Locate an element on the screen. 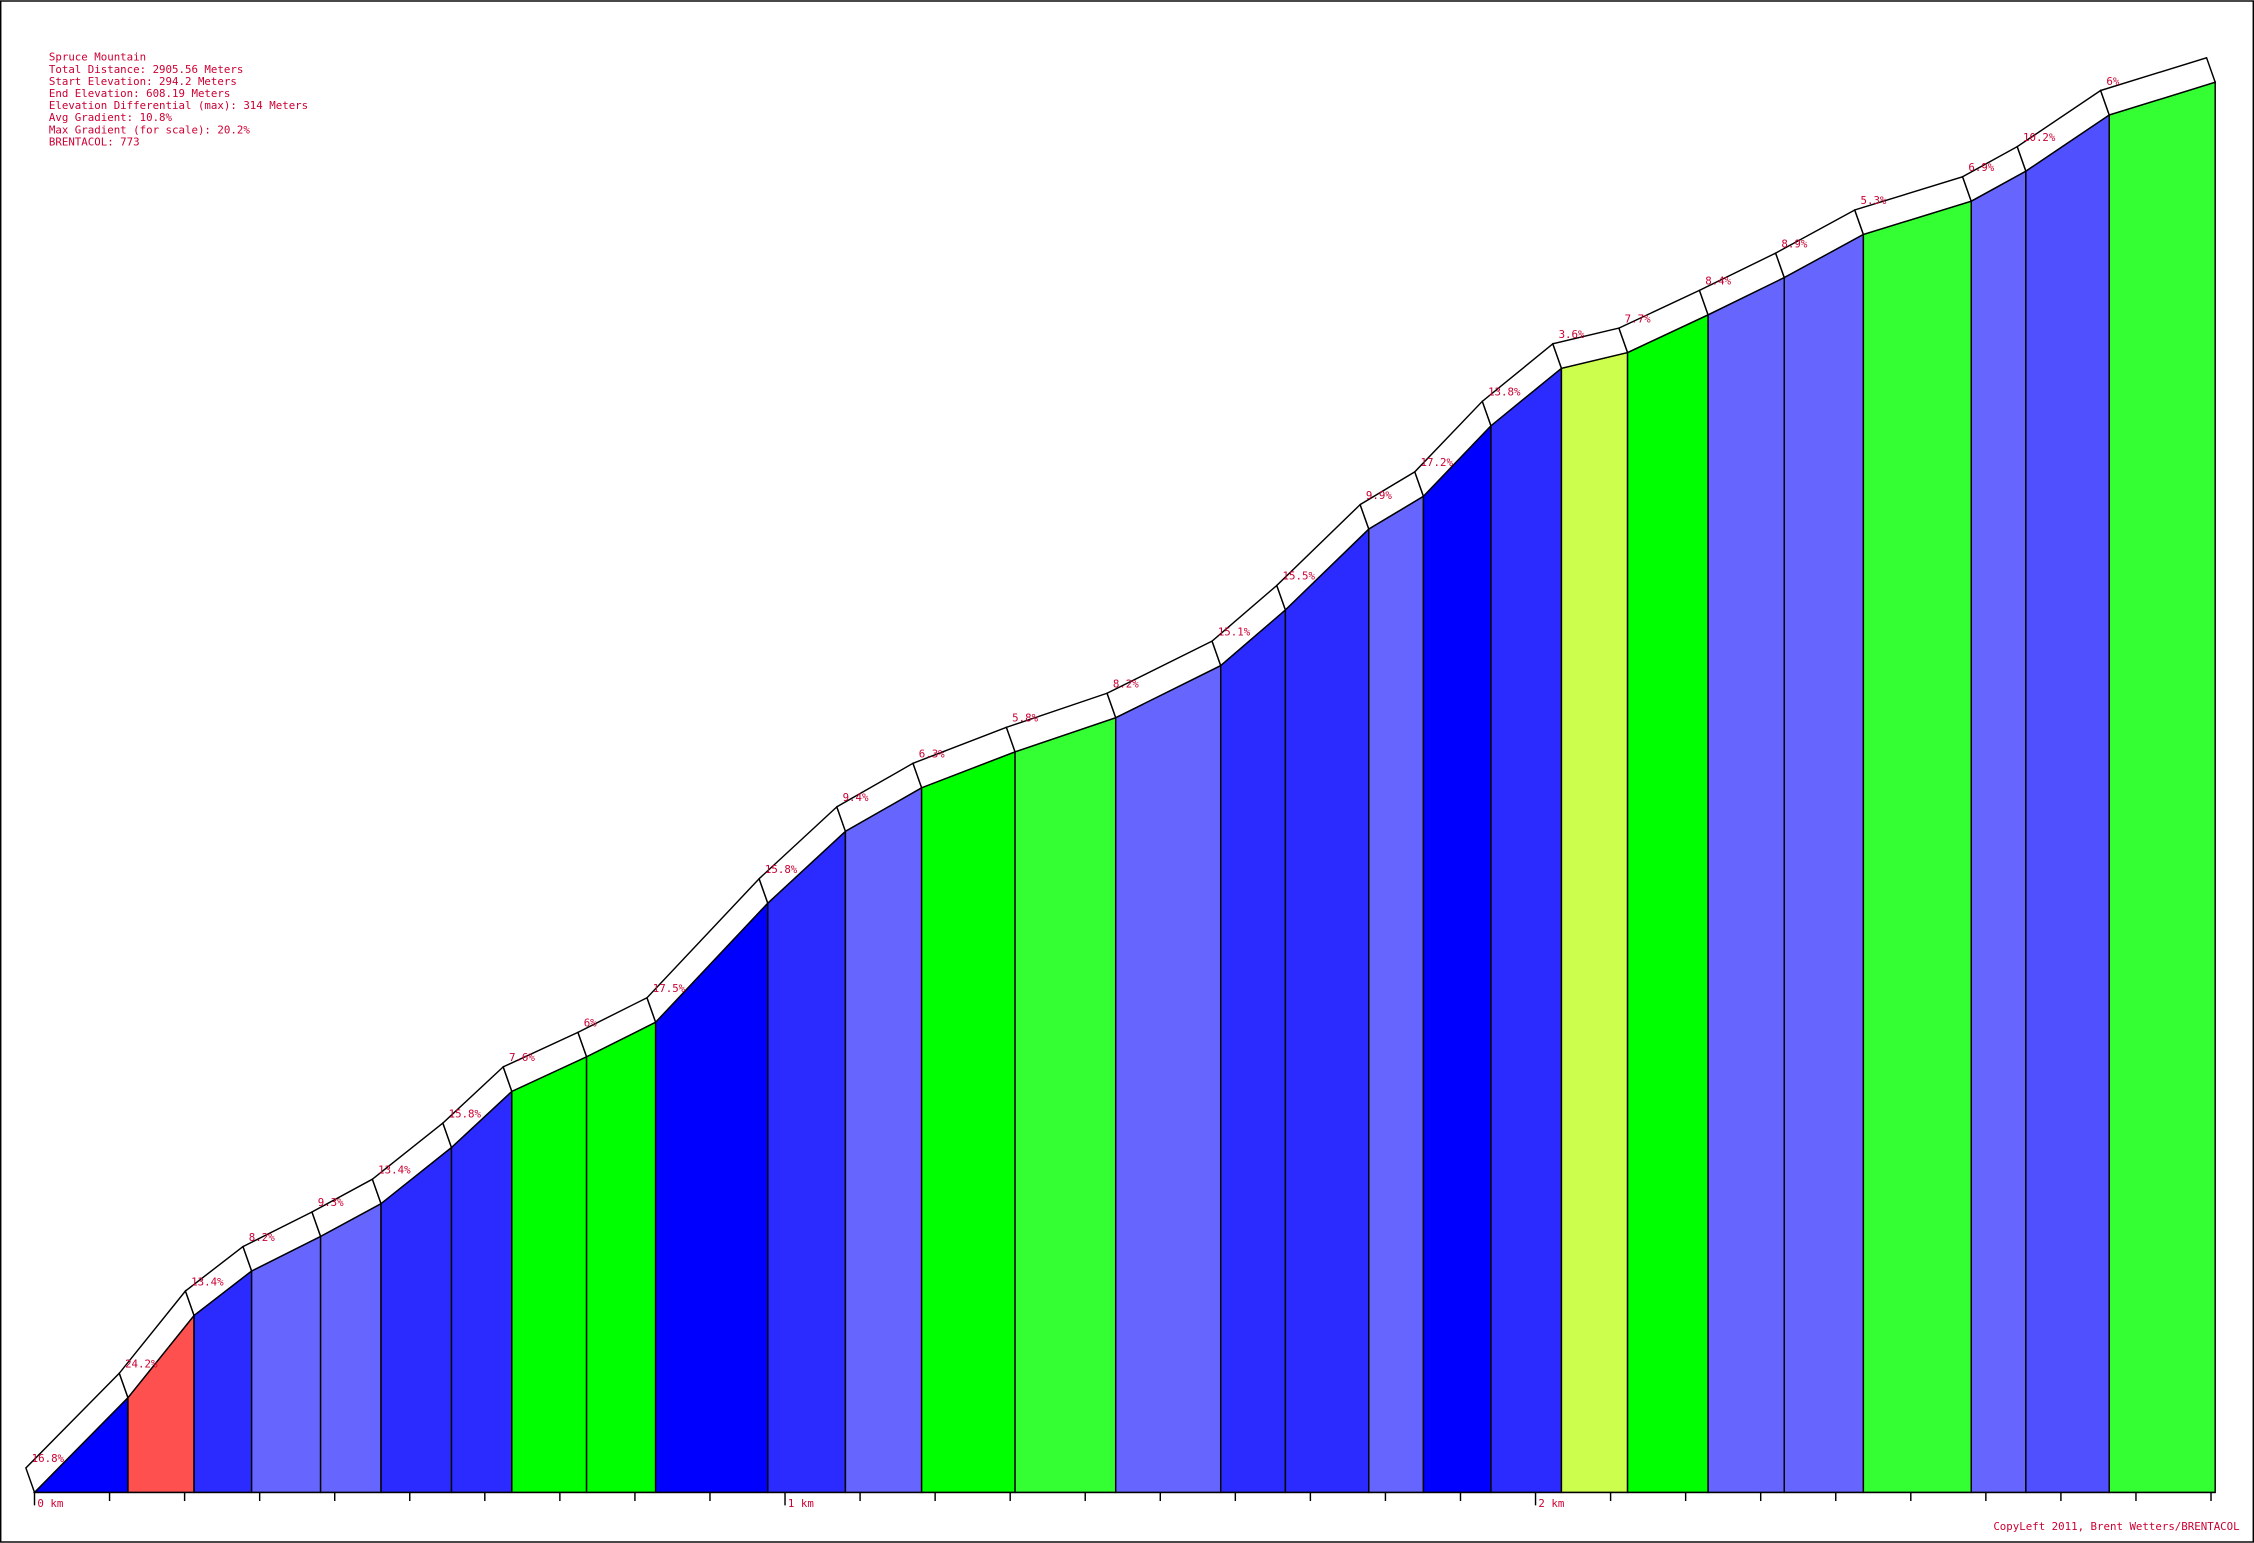 The height and width of the screenshot is (1543, 2254). gradient-label: 10.2% is located at coordinates (2039, 137).